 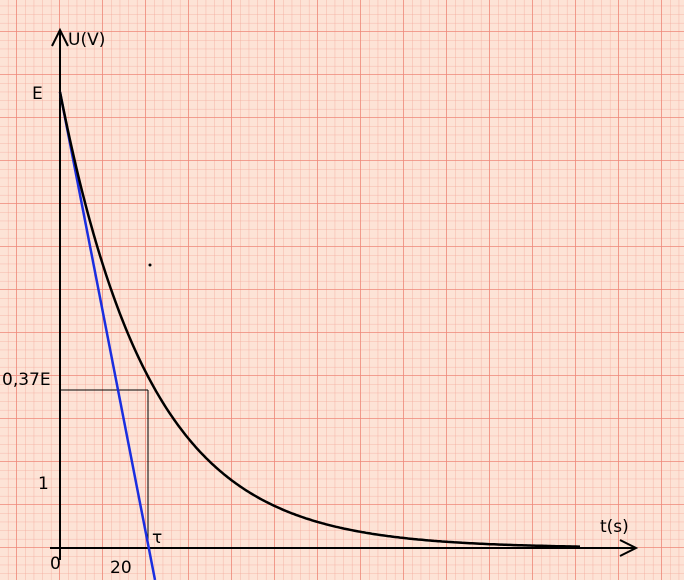 I want to click on e-label: E, so click(x=37, y=94).